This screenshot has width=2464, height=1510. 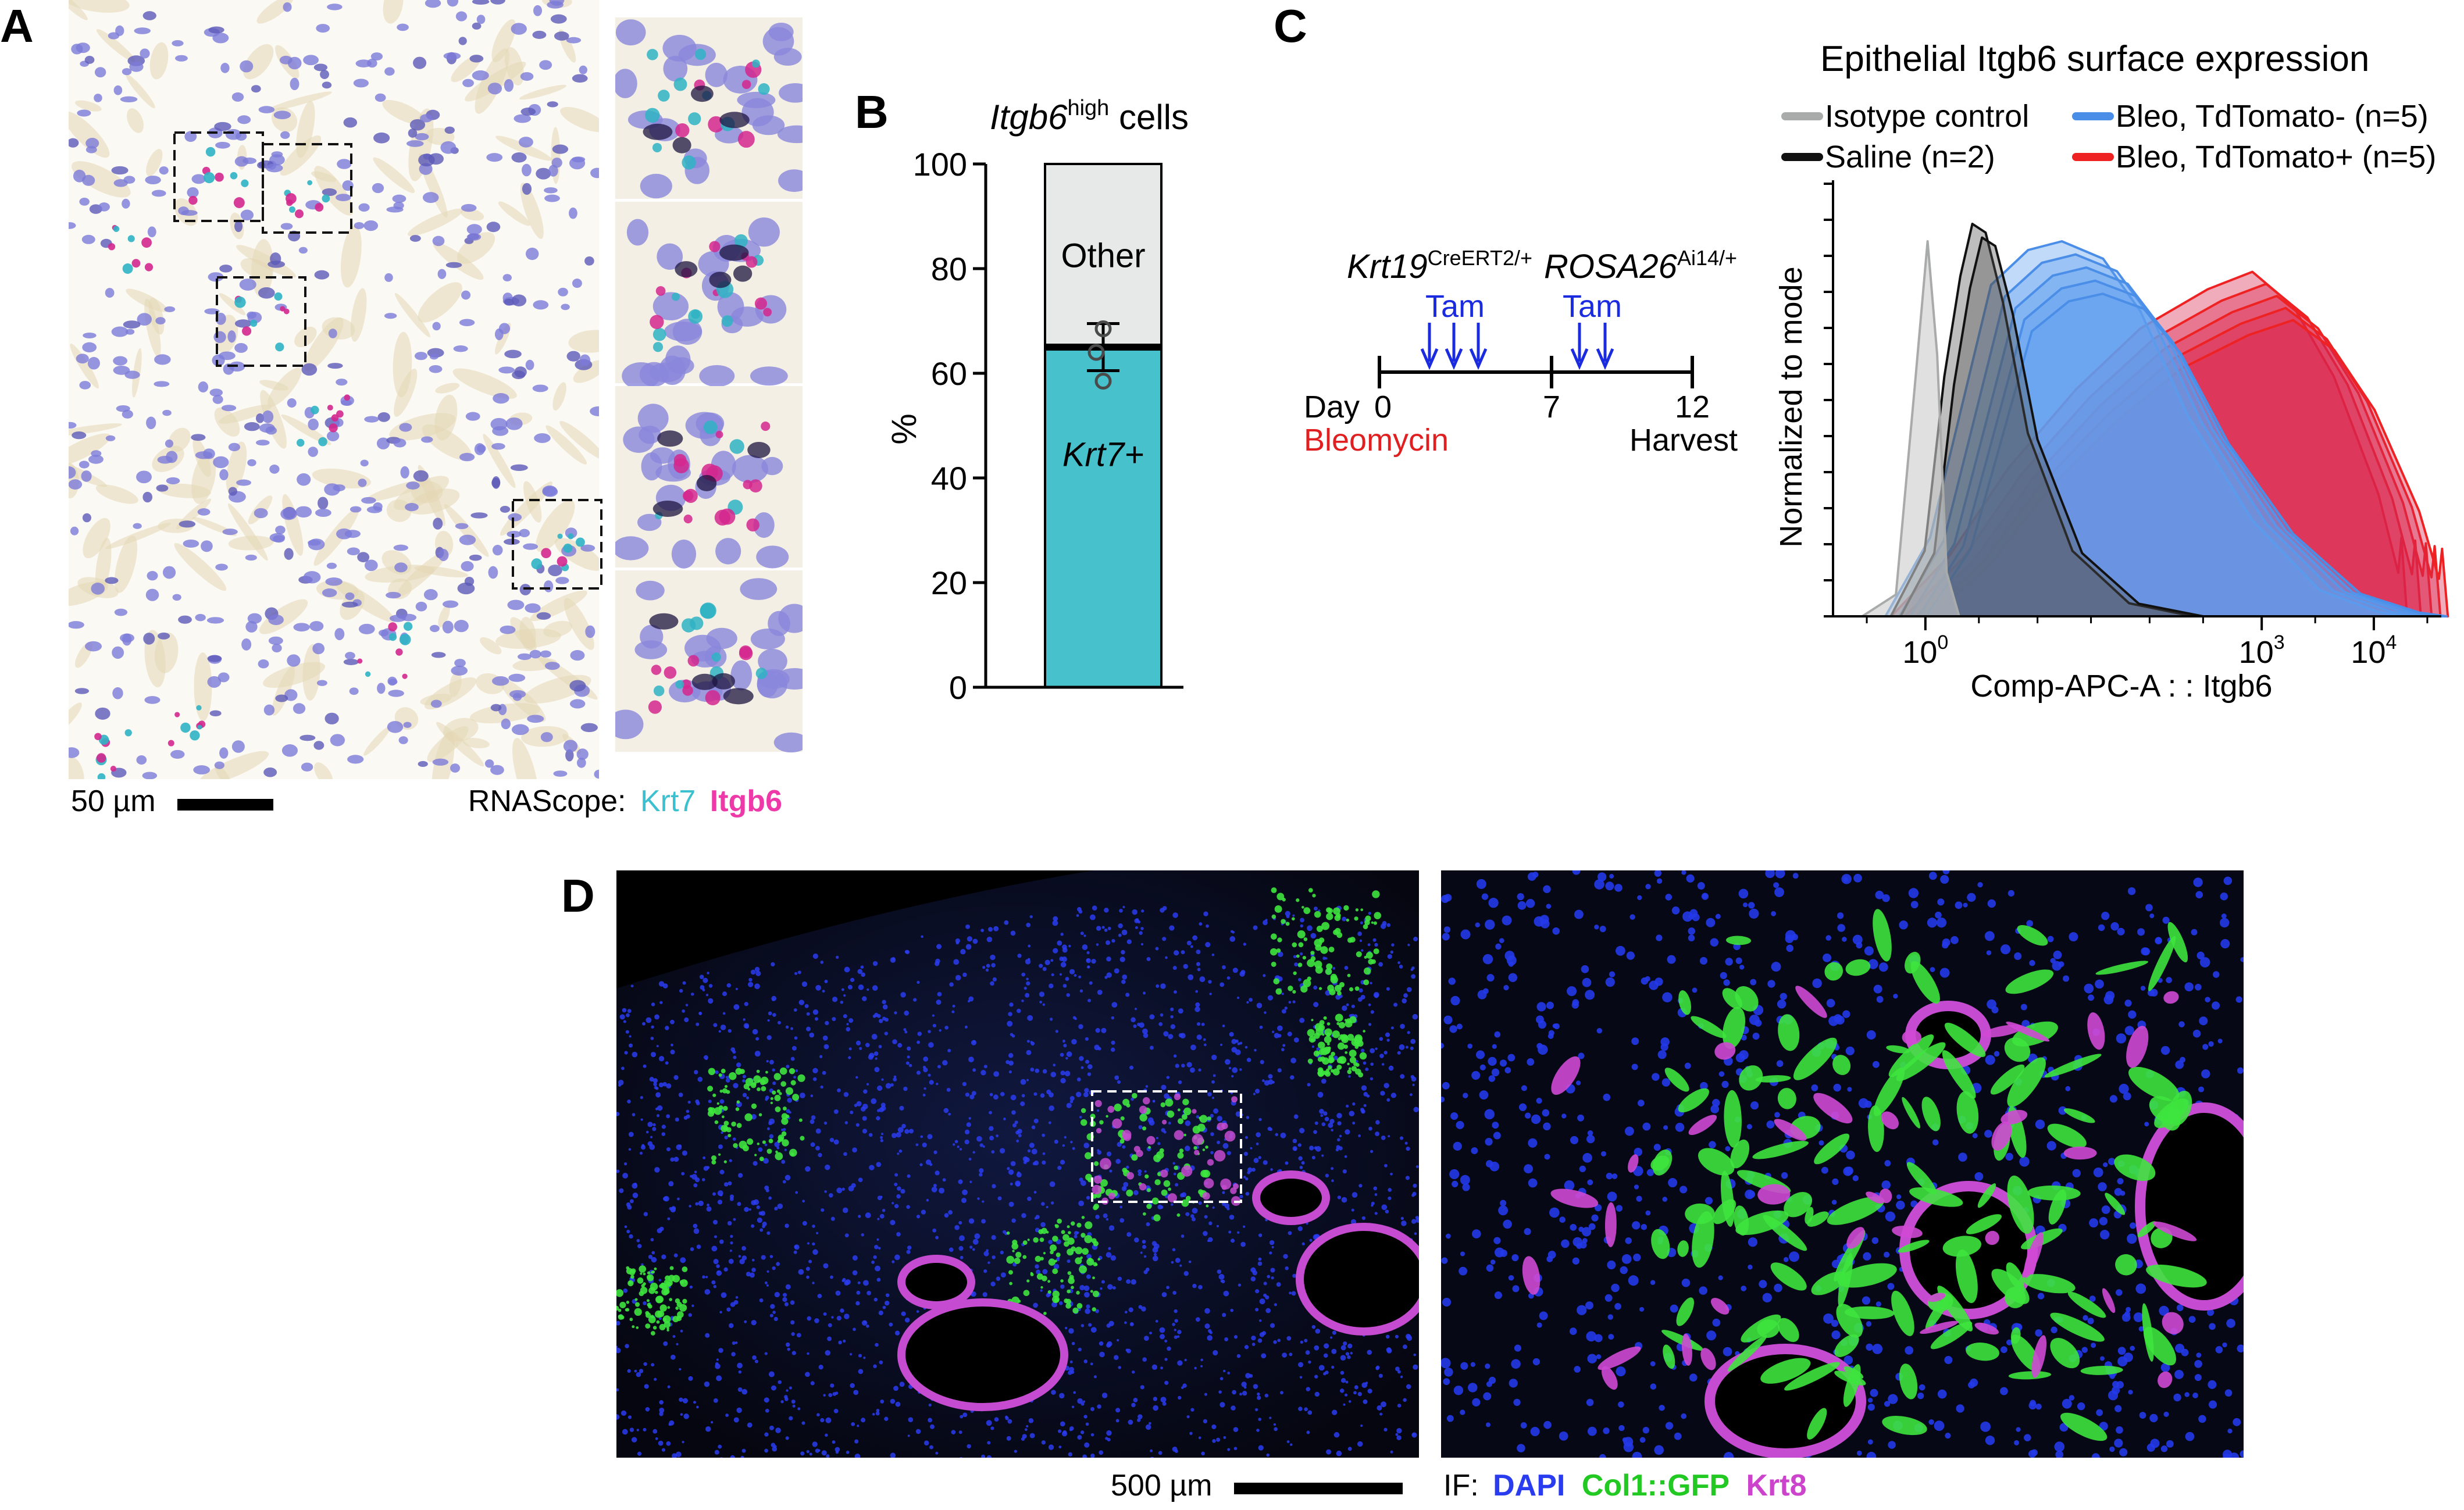 I want to click on composition-bar-chart: 0 20 40 60 80 100 Other Krt7+, so click(x=1048, y=426).